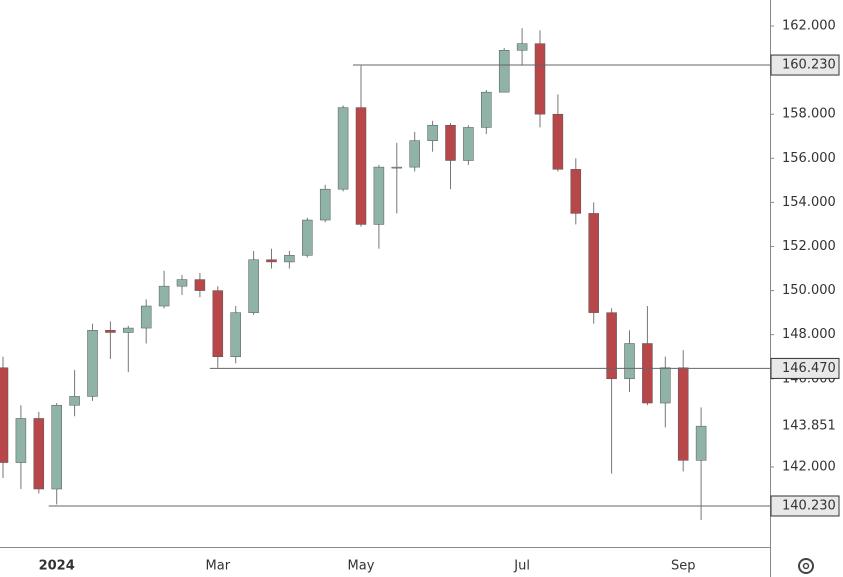 This screenshot has height=577, width=843. I want to click on gear-inner, so click(806, 566).